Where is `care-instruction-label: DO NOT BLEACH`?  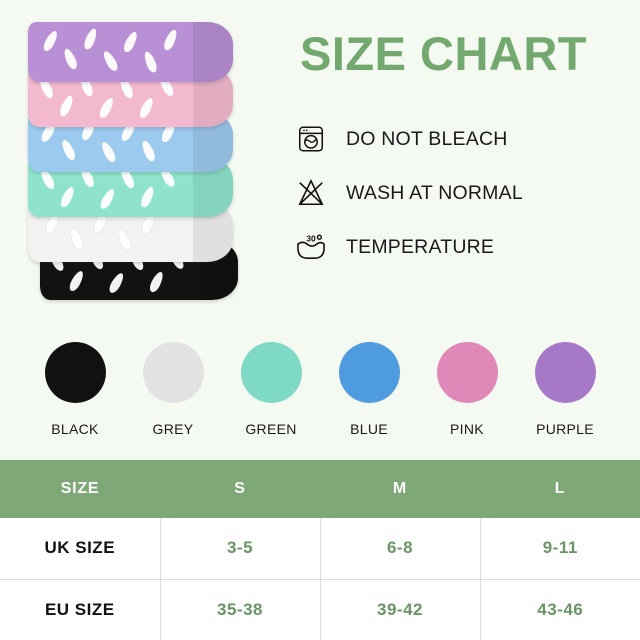
care-instruction-label: DO NOT BLEACH is located at coordinates (427, 138).